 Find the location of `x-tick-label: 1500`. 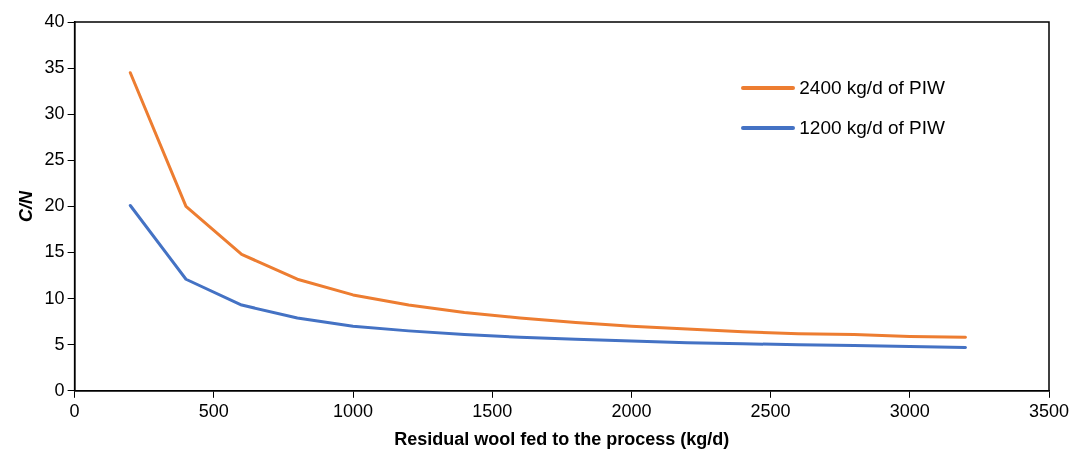

x-tick-label: 1500 is located at coordinates (492, 410).